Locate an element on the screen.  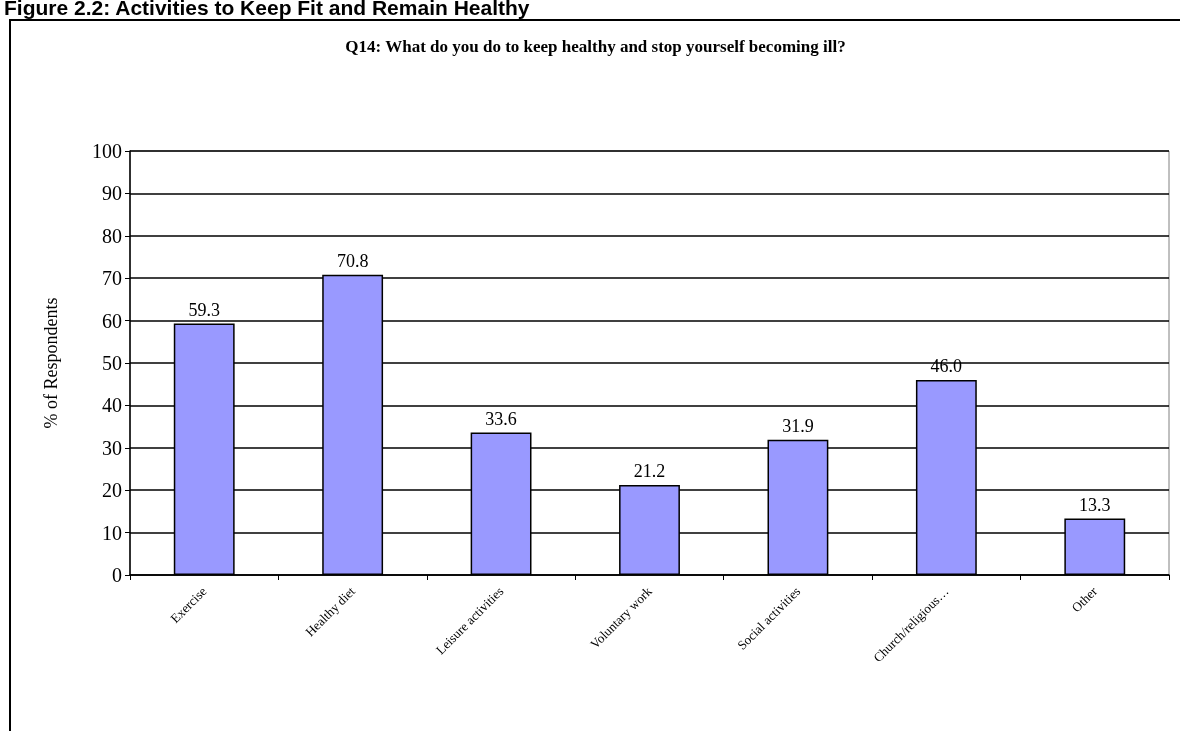
data-label: 70.8 is located at coordinates (352, 260).